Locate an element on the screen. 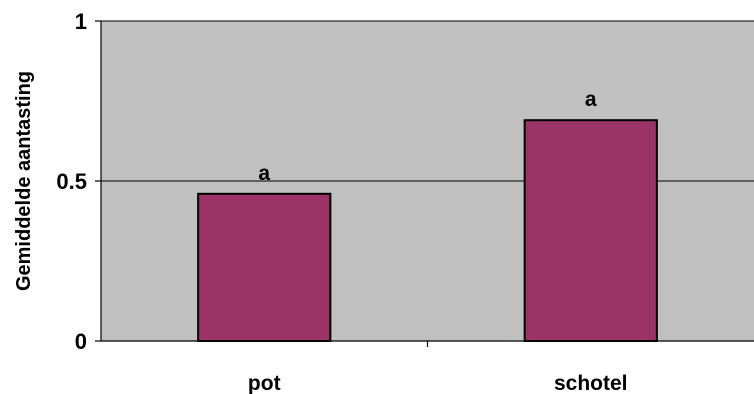 This screenshot has width=754, height=394. y-tick-label: 0.5 is located at coordinates (71, 181).